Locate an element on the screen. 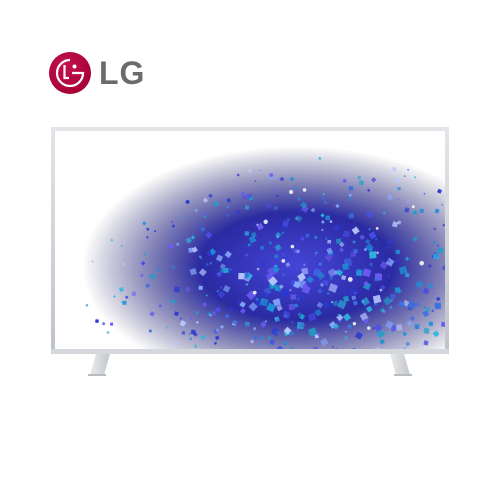 This screenshot has width=500, height=500. sparkle is located at coordinates (304, 190).